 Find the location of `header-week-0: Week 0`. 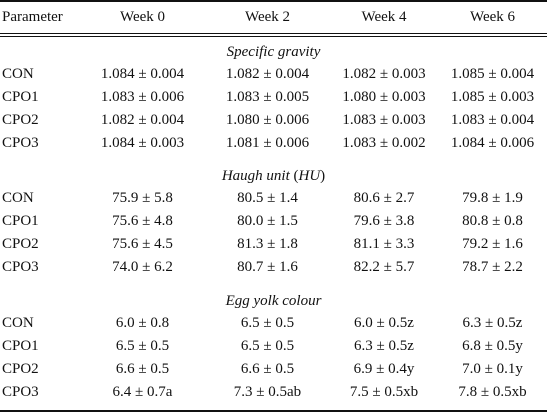

header-week-0: Week 0 is located at coordinates (142, 17).